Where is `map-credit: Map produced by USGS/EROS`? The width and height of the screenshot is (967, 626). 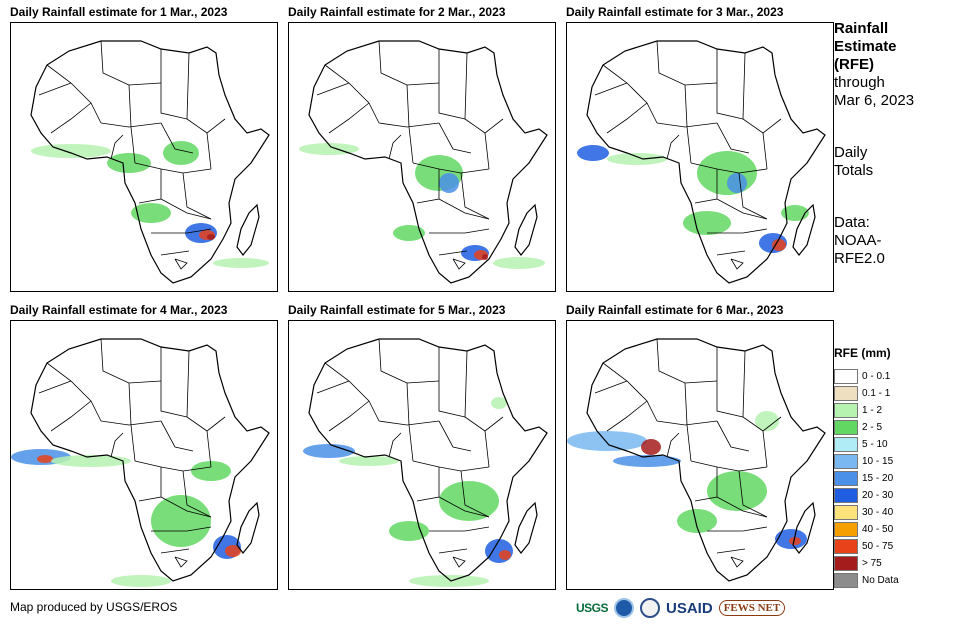 map-credit: Map produced by USGS/EROS is located at coordinates (94, 607).